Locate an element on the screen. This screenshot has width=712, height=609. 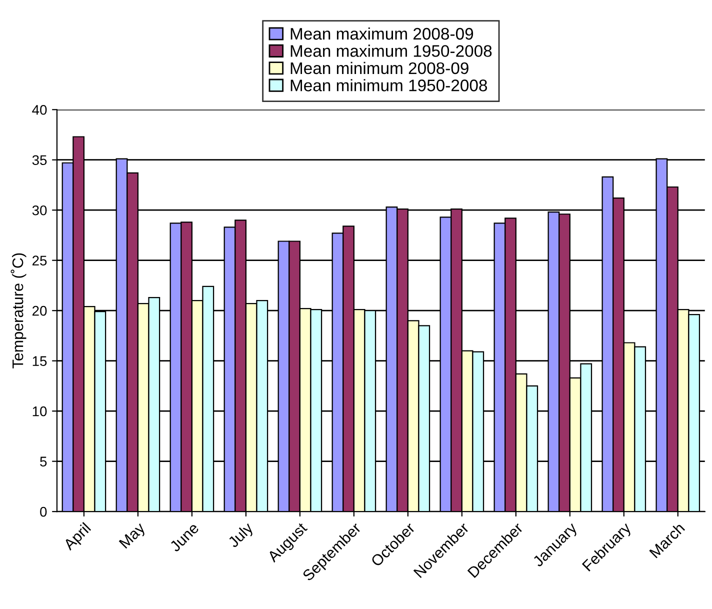
y-tick-label: 25 is located at coordinates (39, 261).